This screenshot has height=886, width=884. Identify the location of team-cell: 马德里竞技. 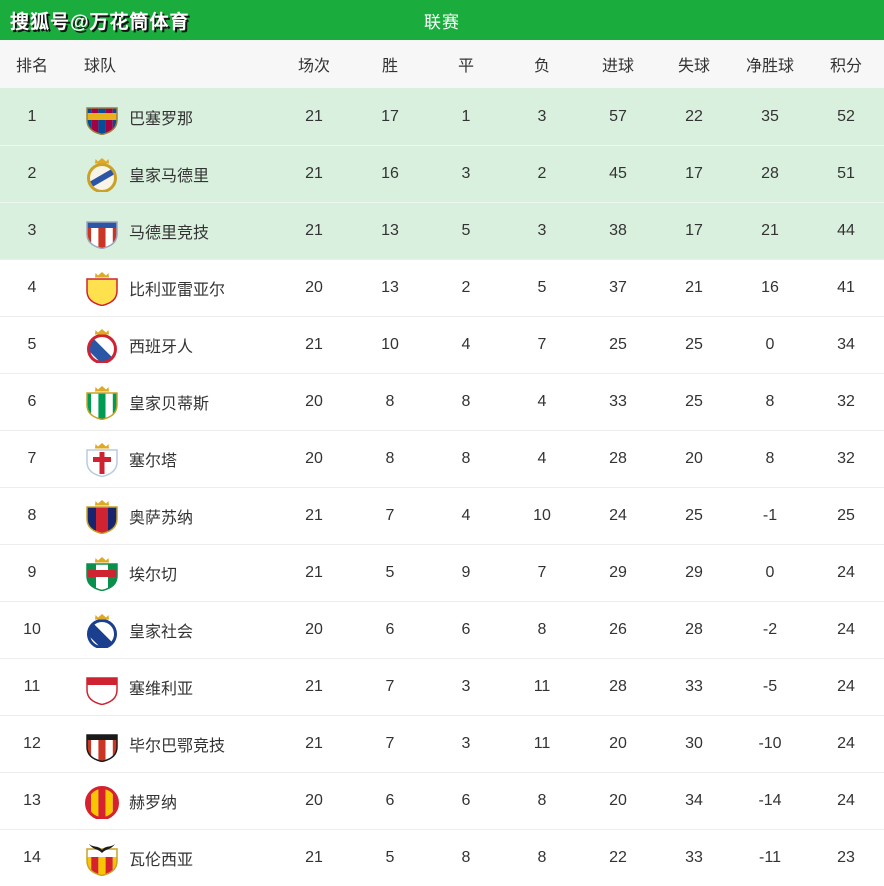
(170, 231).